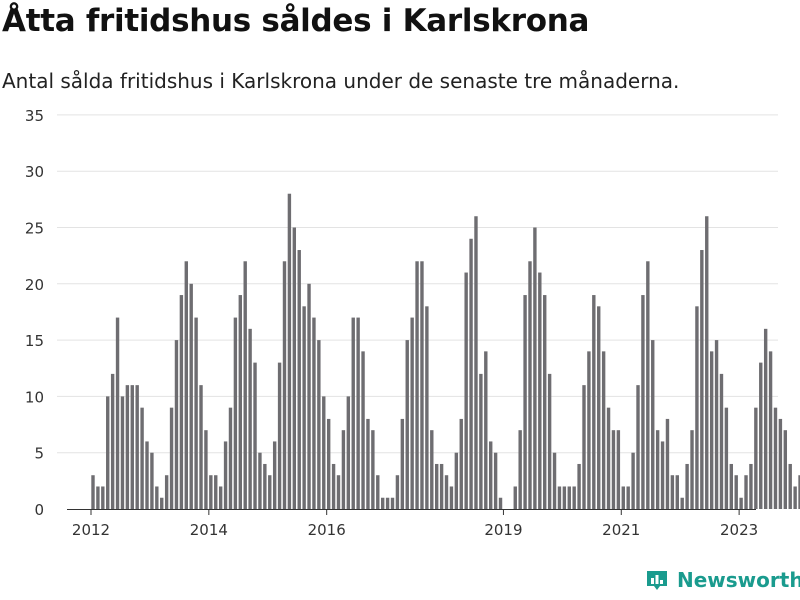  What do you see at coordinates (415, 524) in the screenshot?
I see `x-axis-ticks: 2012201420162019202120232025` at bounding box center [415, 524].